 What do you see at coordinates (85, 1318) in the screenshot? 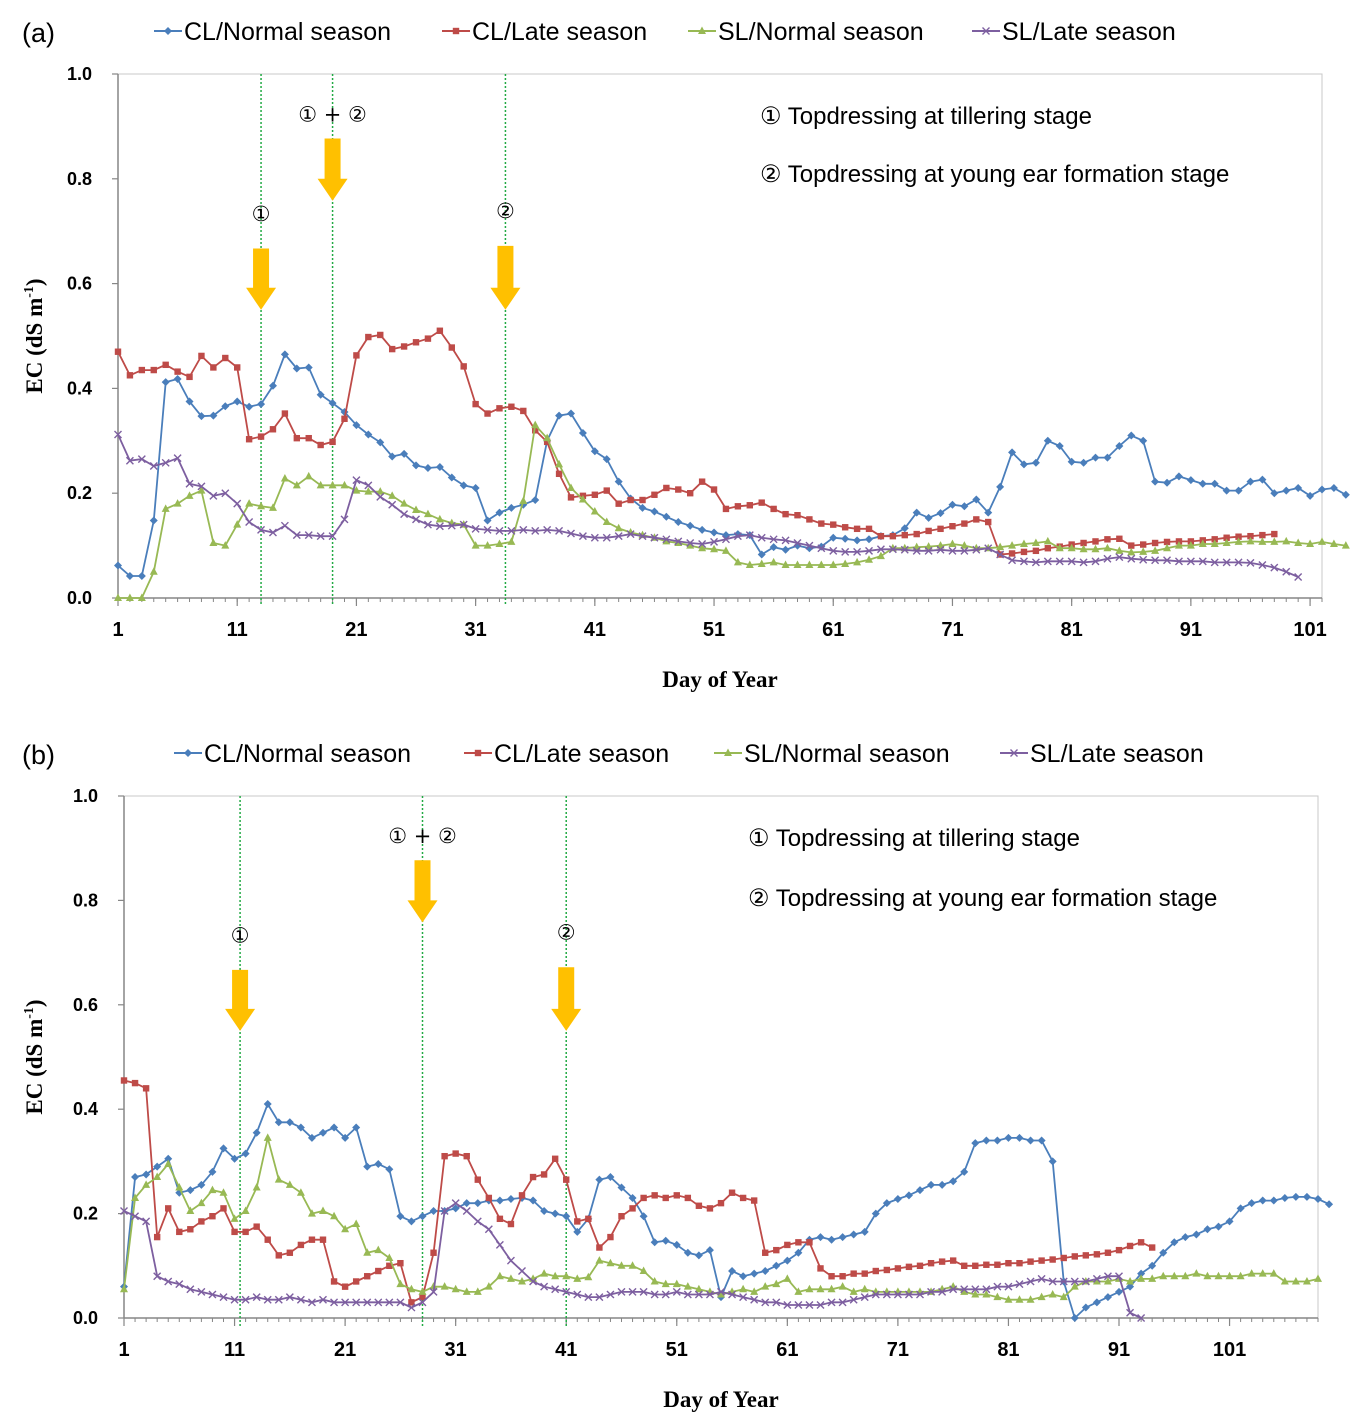
I see `y-tick-label: 0.0` at bounding box center [85, 1318].